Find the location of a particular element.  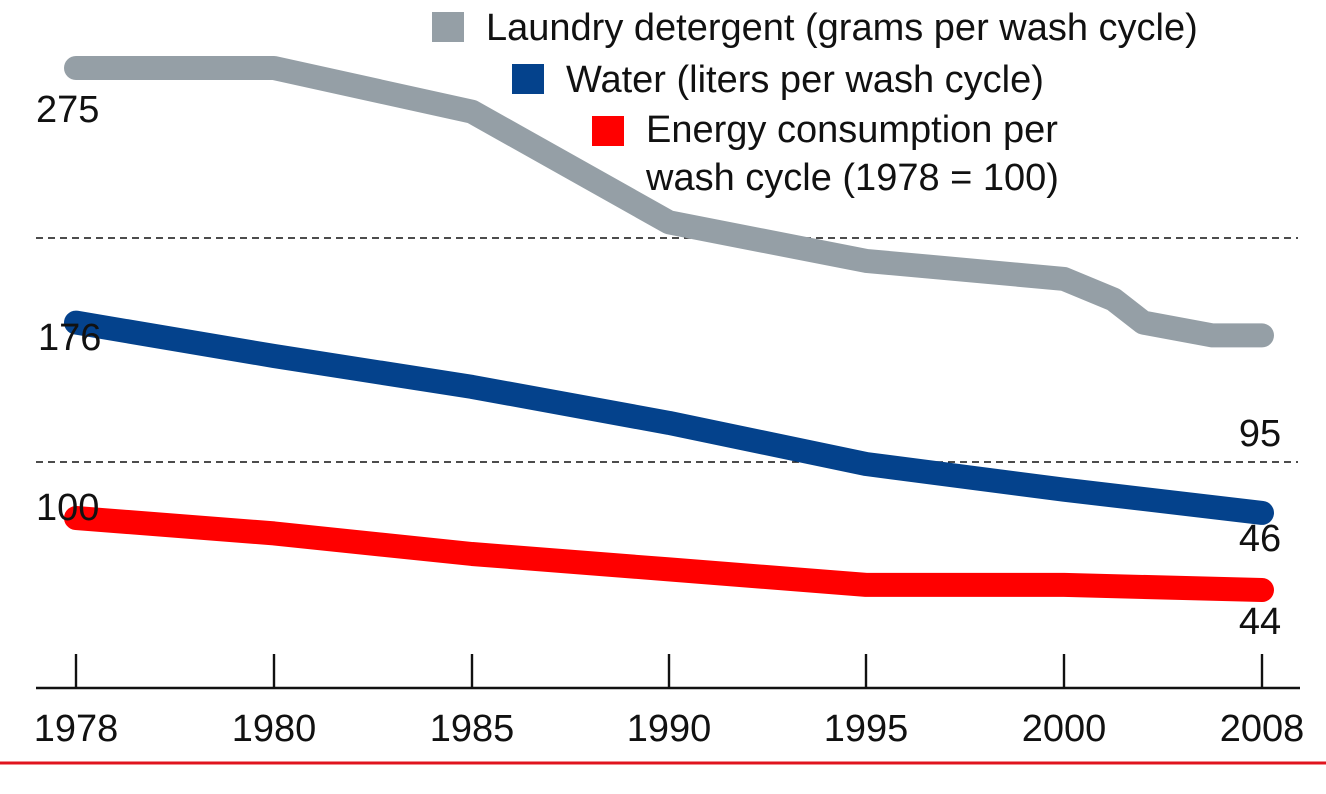

series-line-energy is located at coordinates (669, 554).